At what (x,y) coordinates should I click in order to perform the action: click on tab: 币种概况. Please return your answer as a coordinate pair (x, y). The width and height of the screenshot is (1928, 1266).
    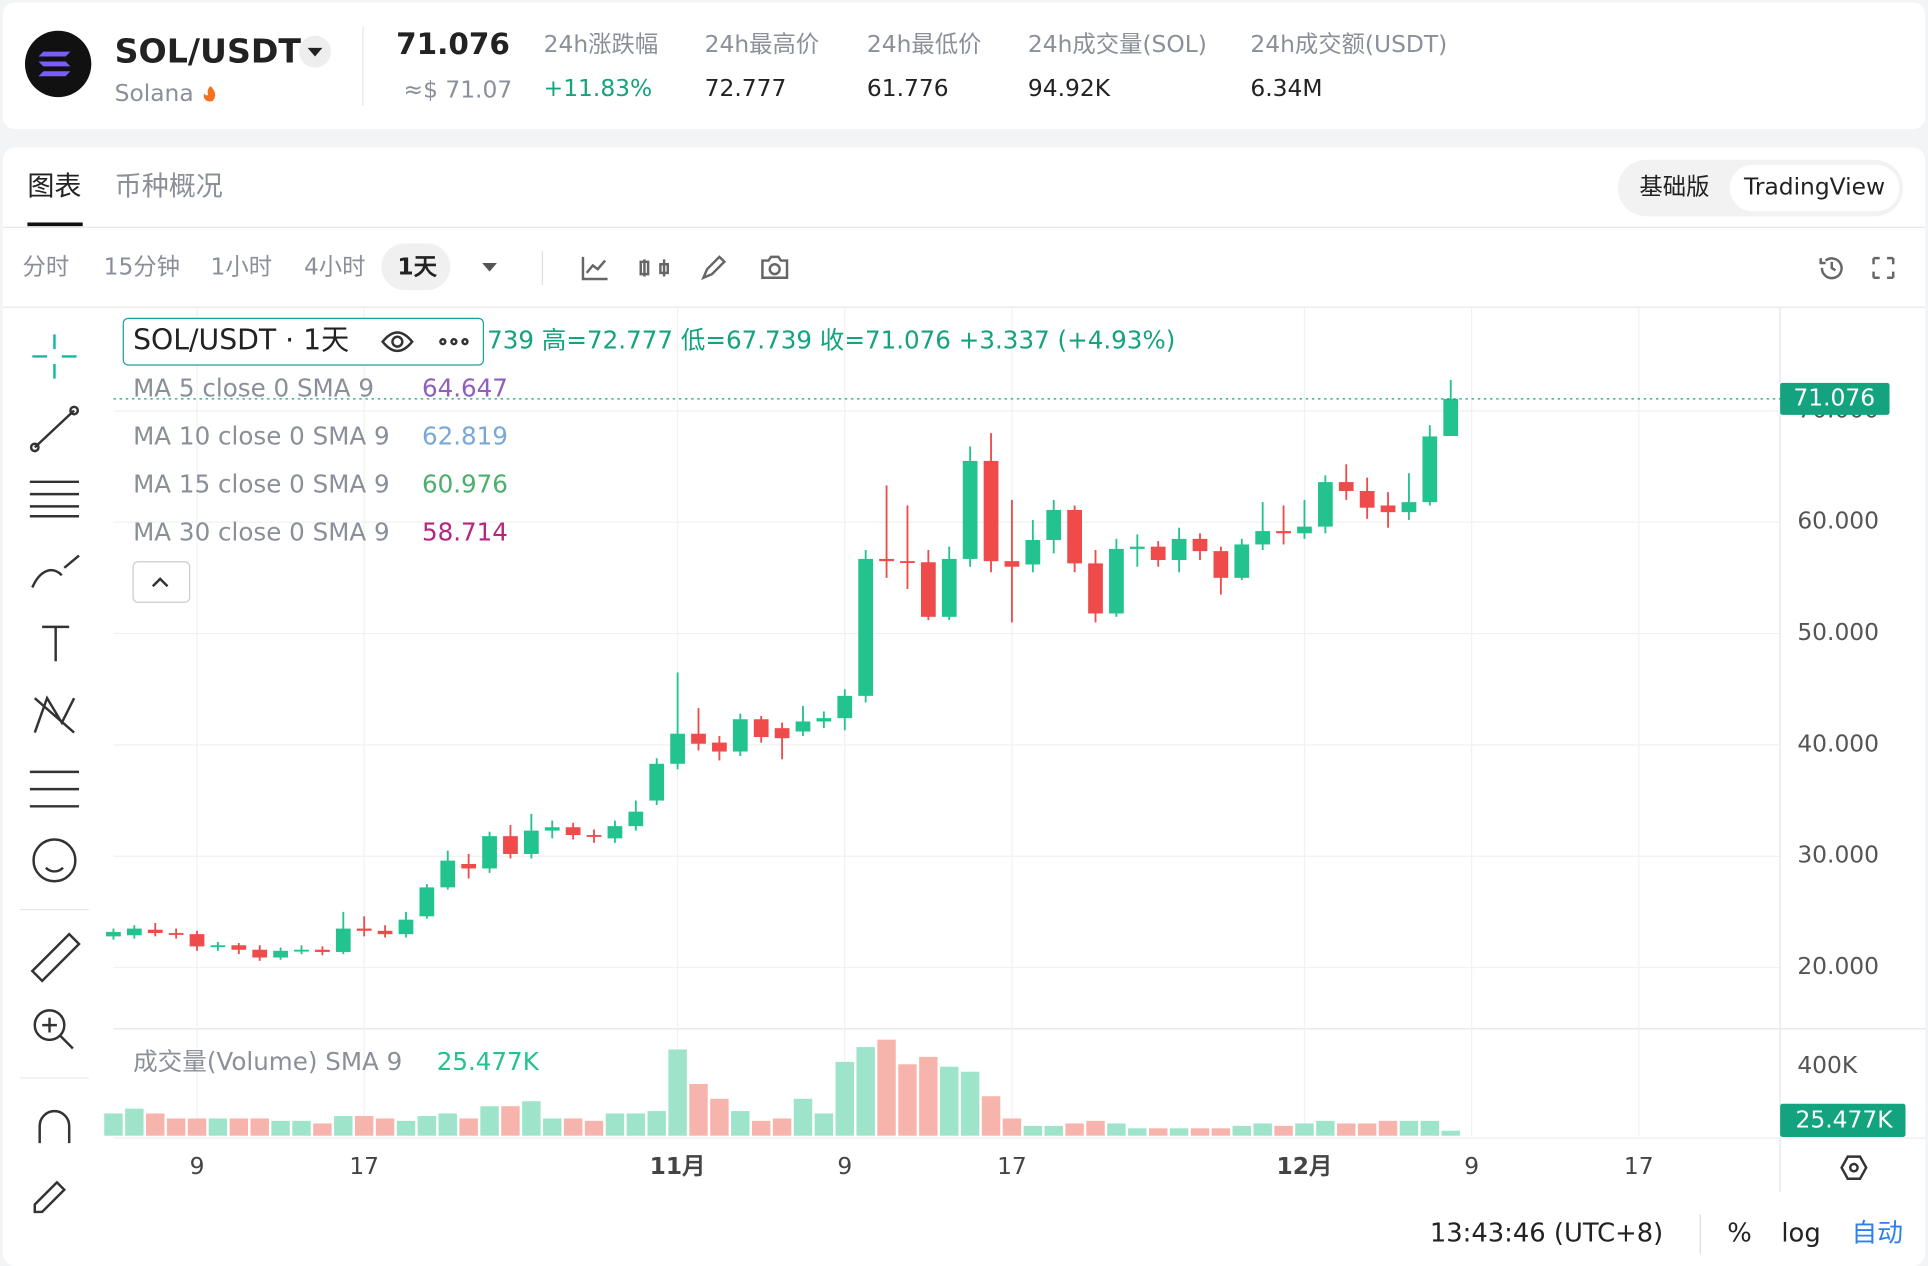
    Looking at the image, I should click on (169, 187).